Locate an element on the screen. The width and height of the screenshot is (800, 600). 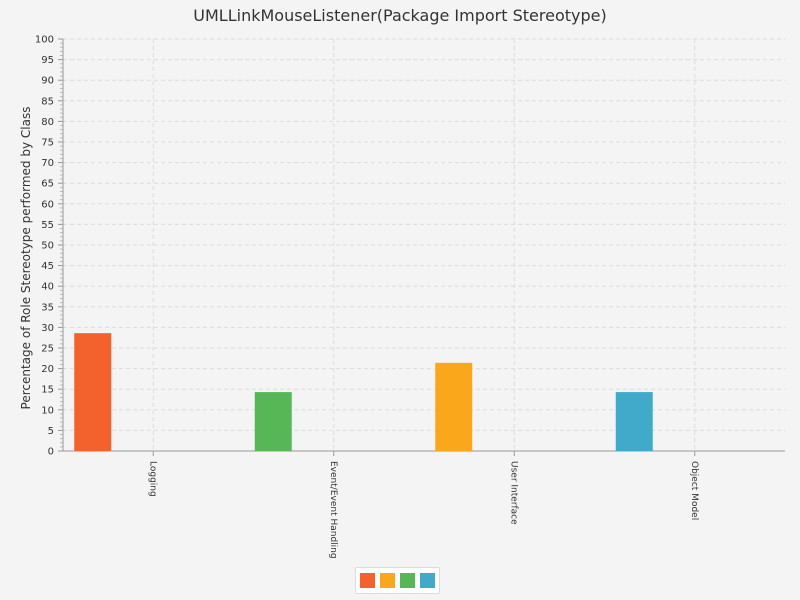
y-tick-label: 100 is located at coordinates (44, 40).